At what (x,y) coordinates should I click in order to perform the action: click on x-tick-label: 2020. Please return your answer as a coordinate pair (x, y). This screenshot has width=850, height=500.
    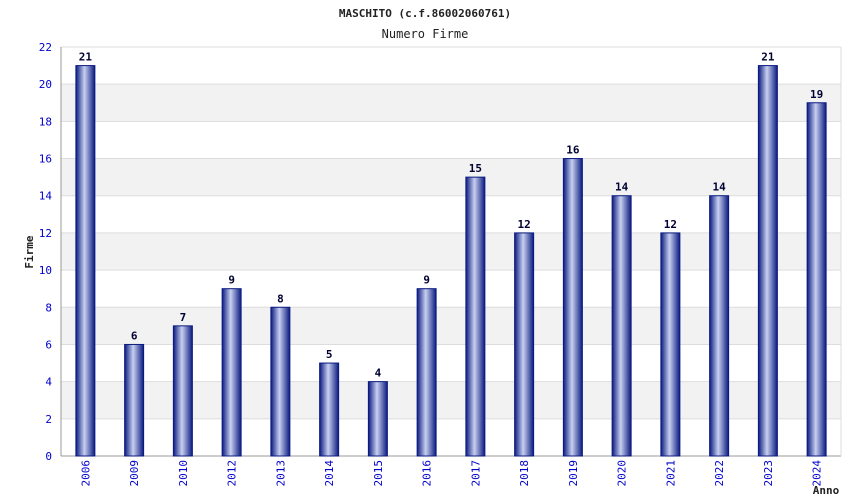
    Looking at the image, I should click on (622, 473).